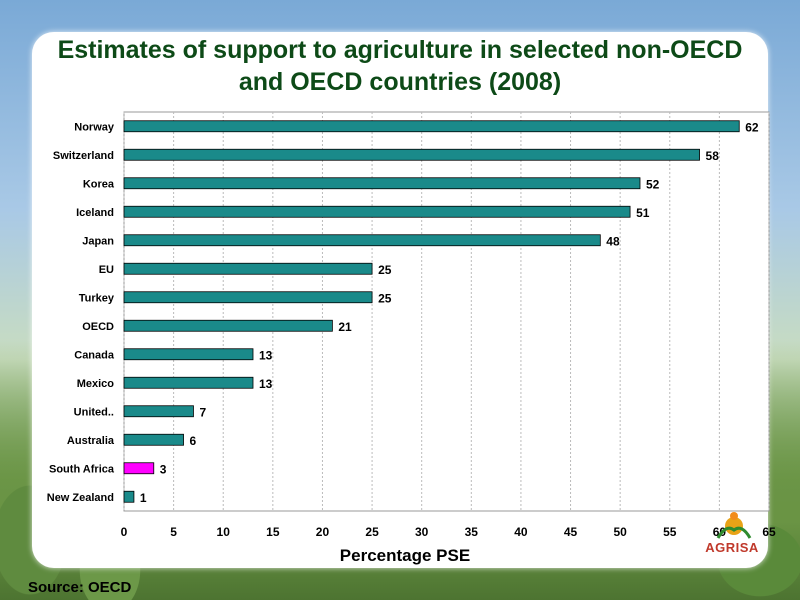 The height and width of the screenshot is (600, 800). I want to click on category-label: Australia, so click(91, 441).